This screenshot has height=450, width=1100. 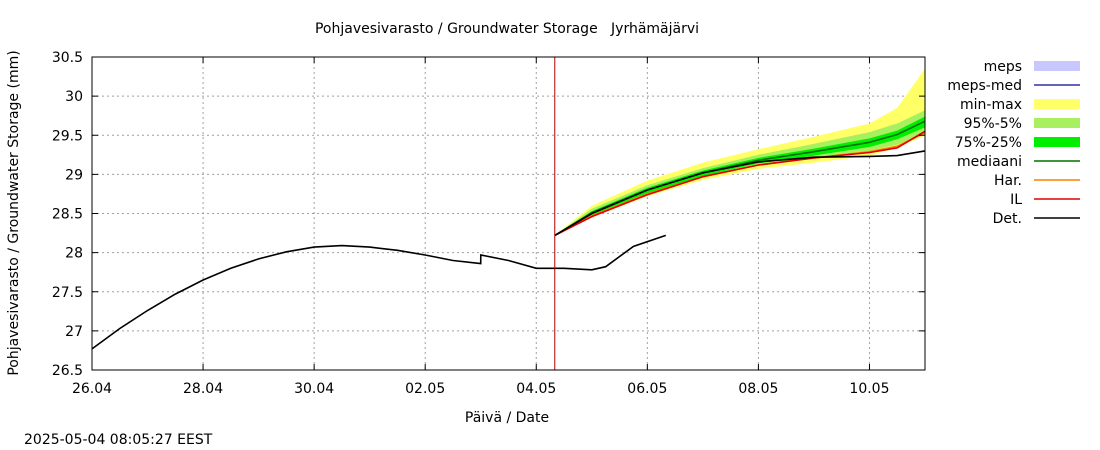 What do you see at coordinates (379, 292) in the screenshot?
I see `observed-line` at bounding box center [379, 292].